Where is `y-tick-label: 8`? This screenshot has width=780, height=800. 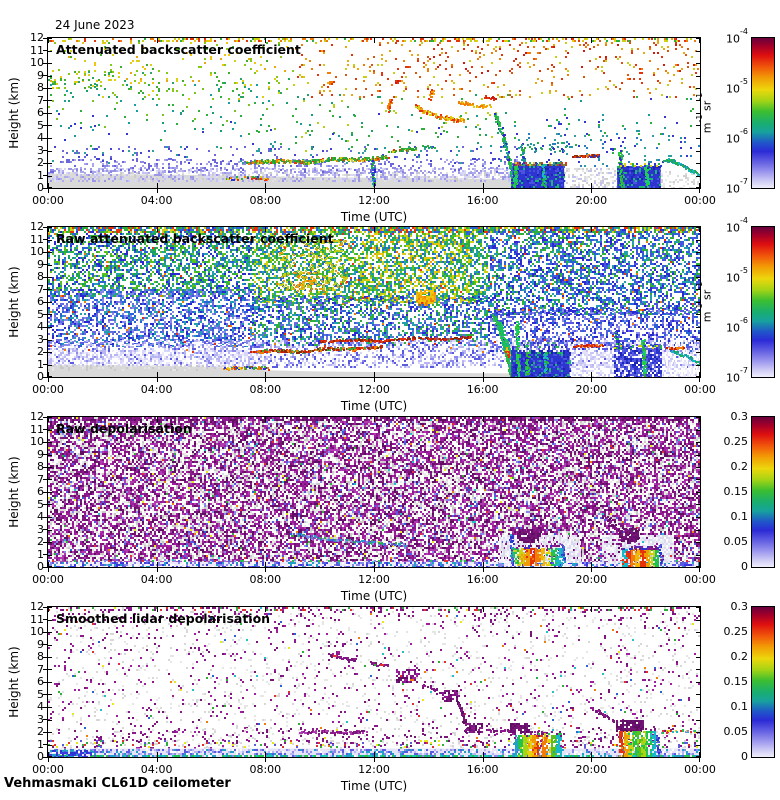 y-tick-label: 8 is located at coordinates (40, 656).